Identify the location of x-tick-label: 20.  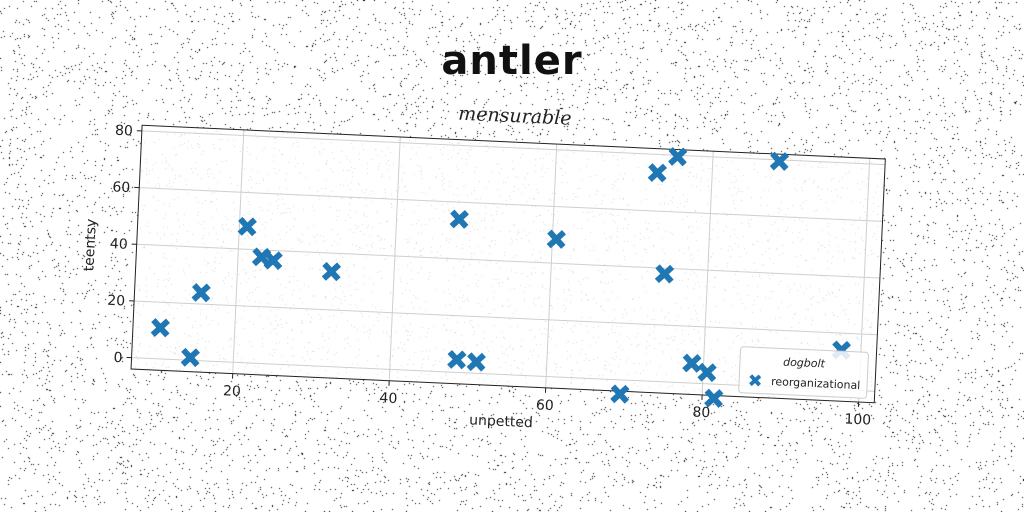
(232, 391).